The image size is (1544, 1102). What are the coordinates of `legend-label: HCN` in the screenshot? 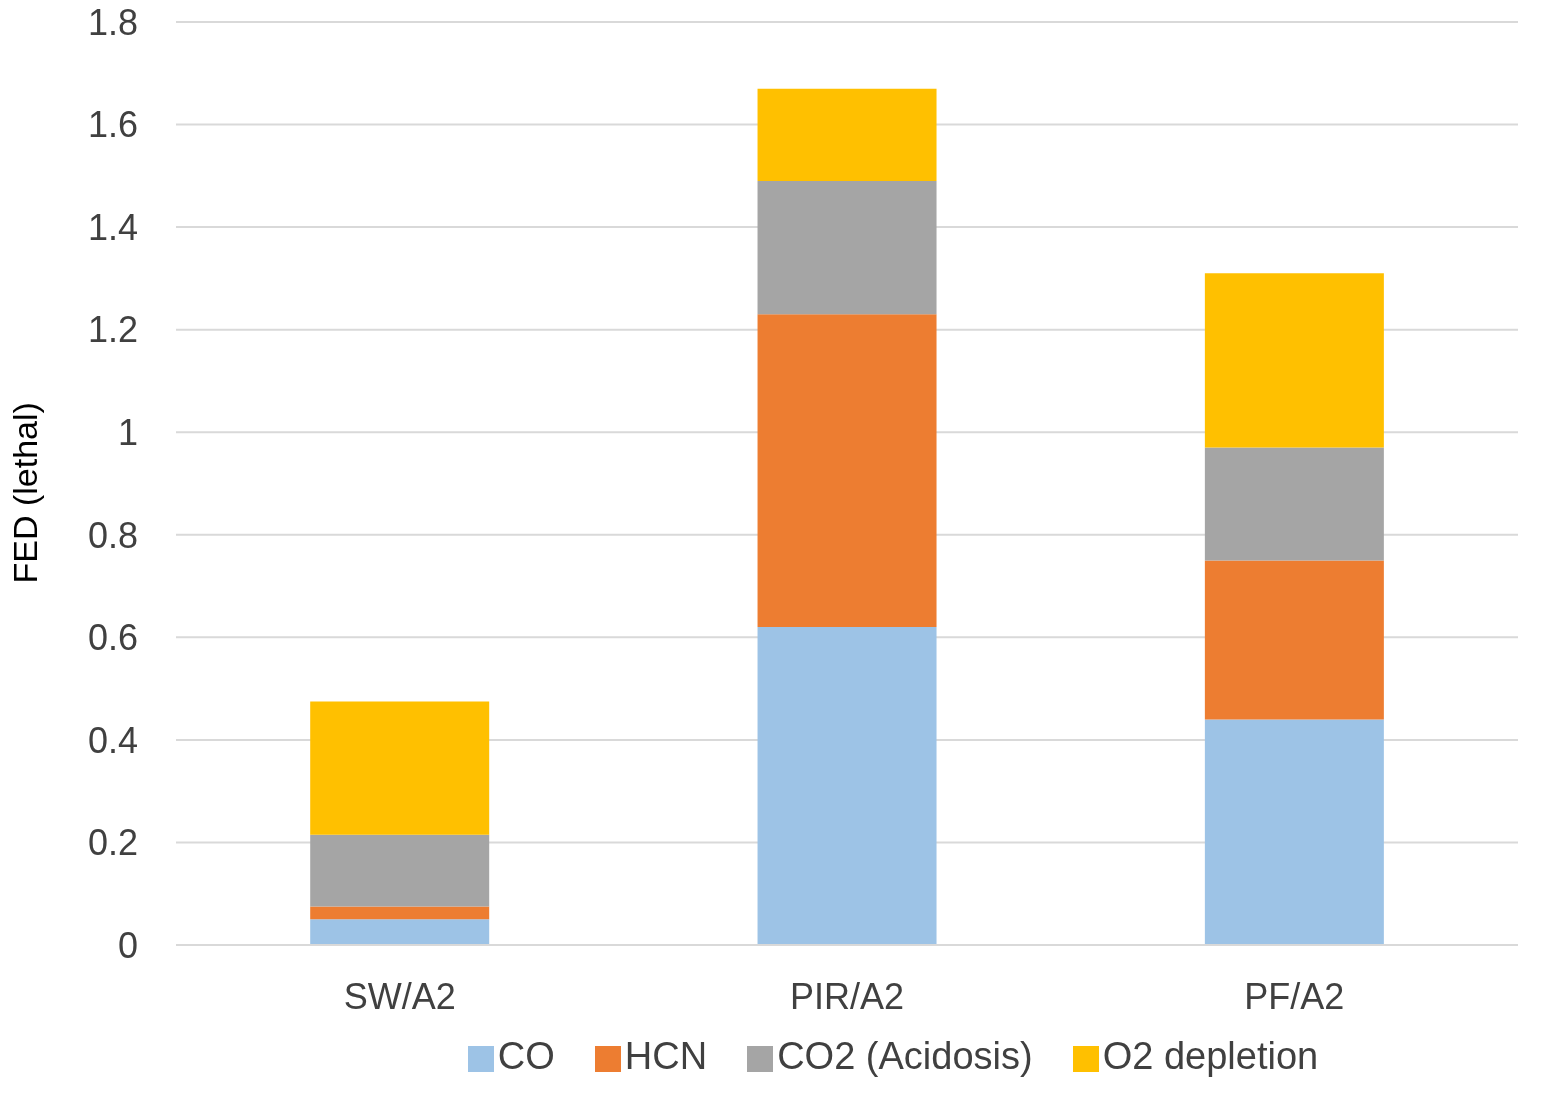 It's located at (666, 1056).